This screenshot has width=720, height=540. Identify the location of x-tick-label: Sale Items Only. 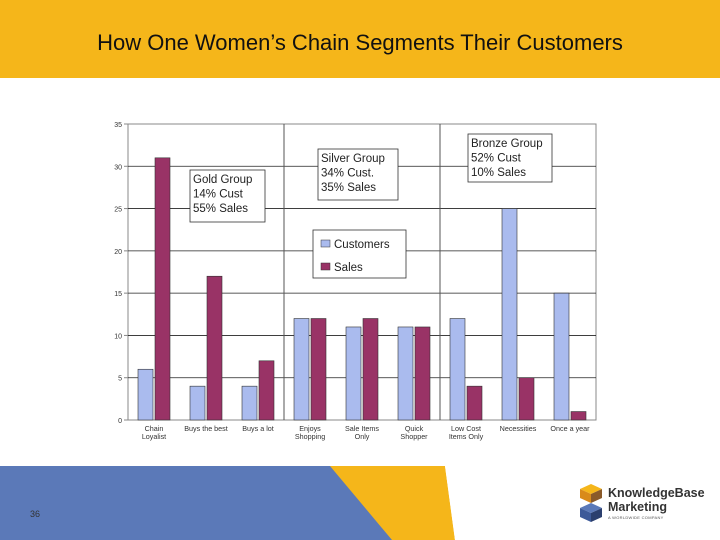
(362, 432).